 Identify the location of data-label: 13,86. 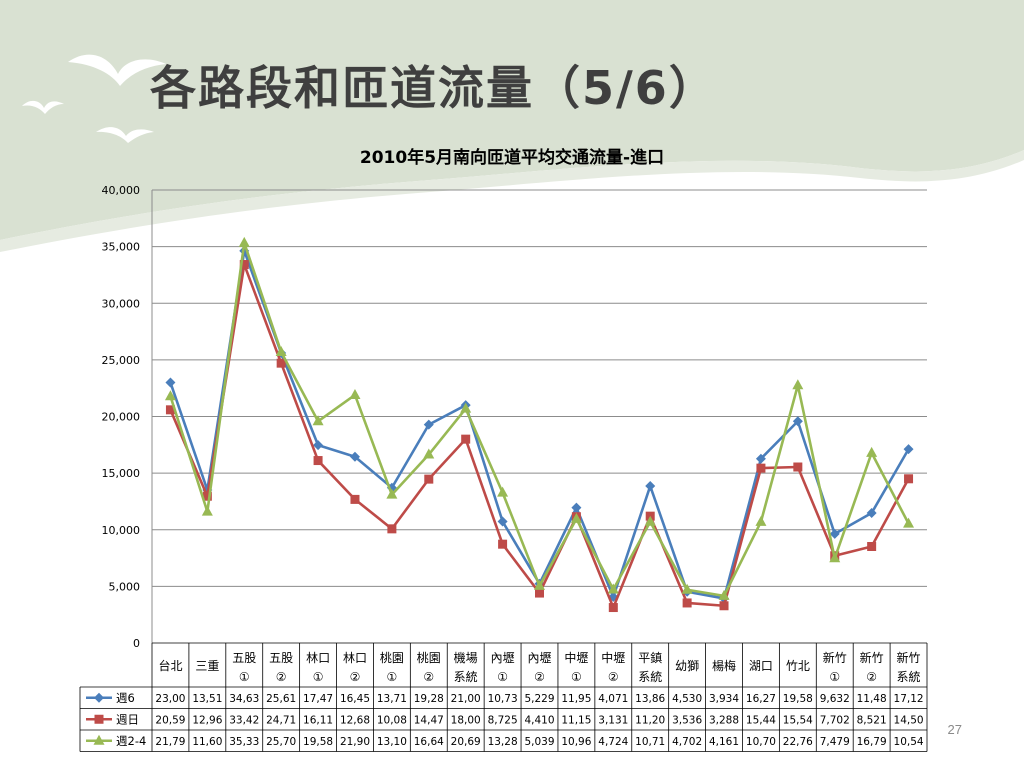
(650, 699).